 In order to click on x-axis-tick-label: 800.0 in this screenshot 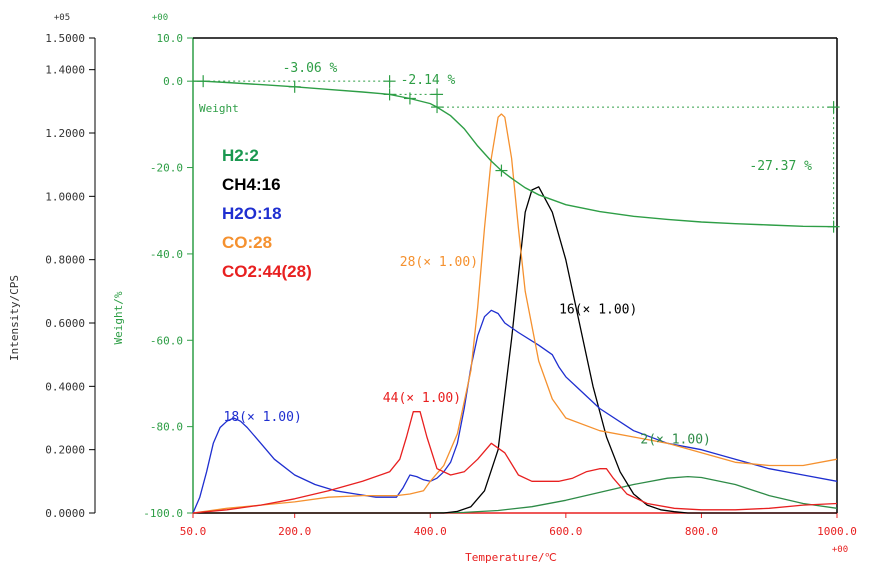, I will do `click(701, 531)`.